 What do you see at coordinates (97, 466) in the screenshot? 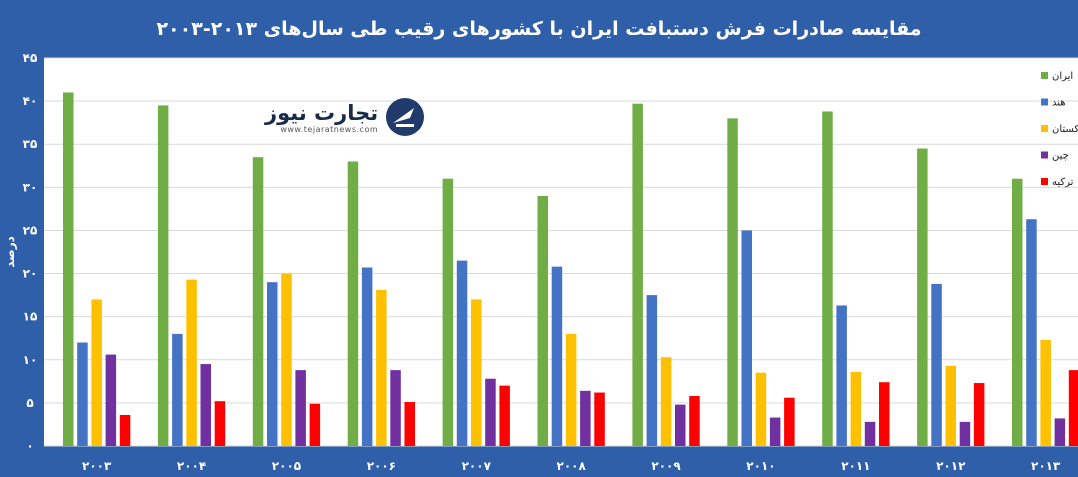
I see `x-tick-label: ۲۰۰۳` at bounding box center [97, 466].